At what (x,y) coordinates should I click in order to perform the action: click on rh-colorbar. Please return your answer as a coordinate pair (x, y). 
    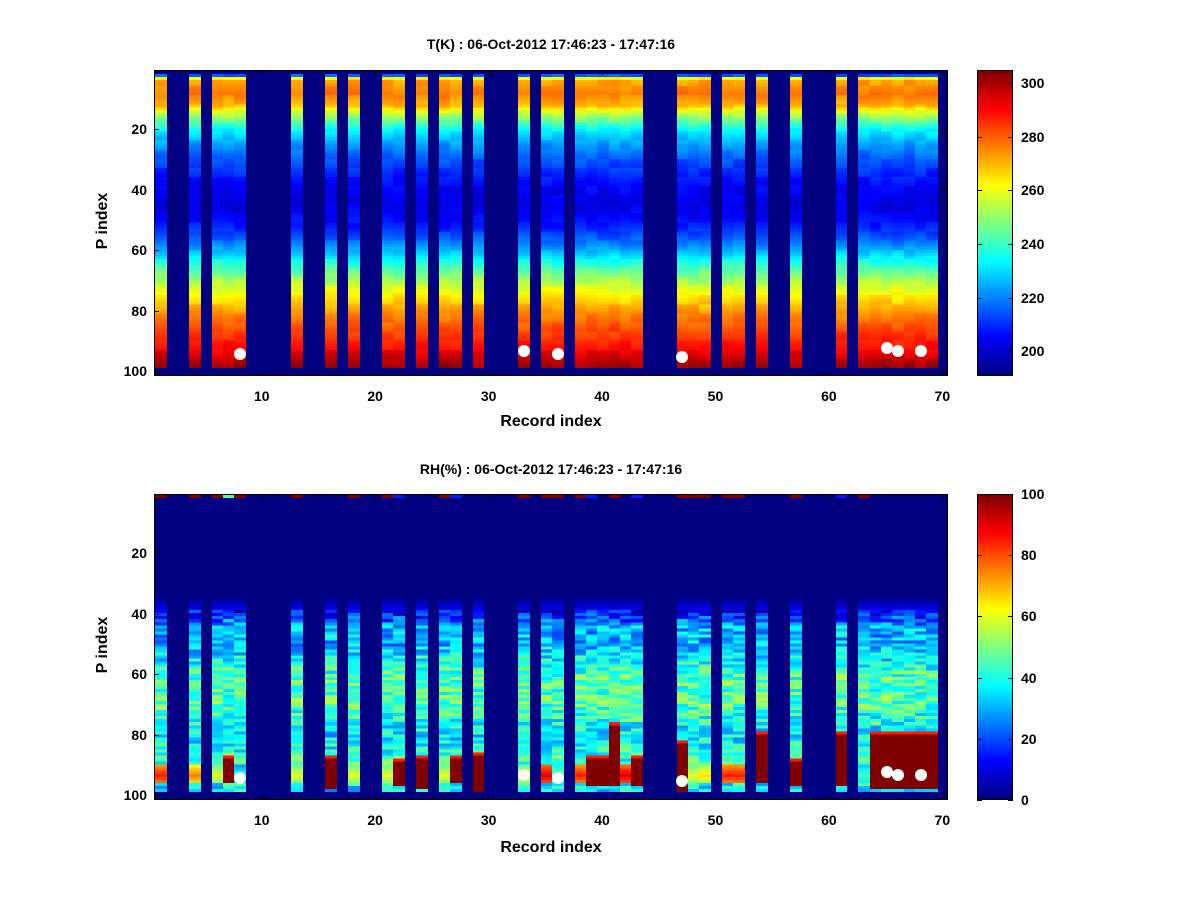
    Looking at the image, I should click on (995, 647).